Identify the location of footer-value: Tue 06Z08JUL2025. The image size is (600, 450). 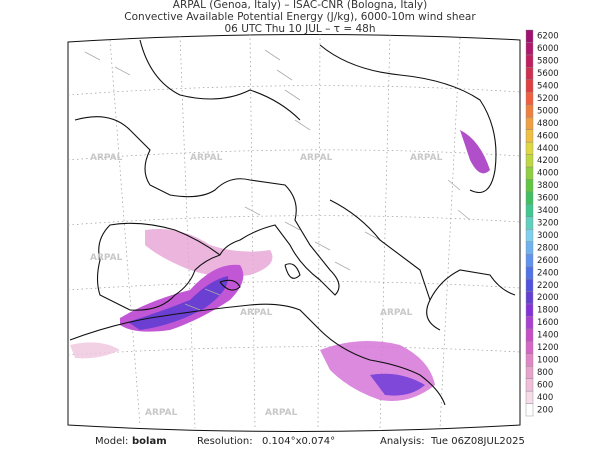
(477, 441).